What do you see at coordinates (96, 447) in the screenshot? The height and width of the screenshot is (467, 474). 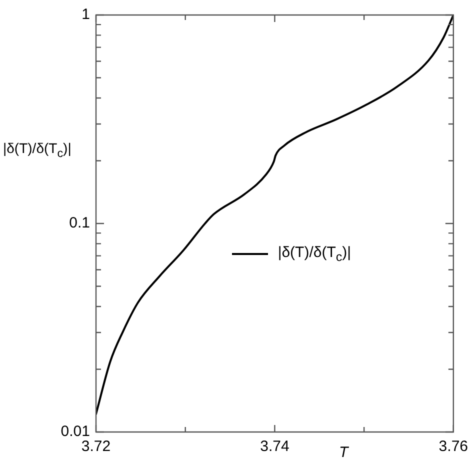 I see `x-tick-label: 3.72` at bounding box center [96, 447].